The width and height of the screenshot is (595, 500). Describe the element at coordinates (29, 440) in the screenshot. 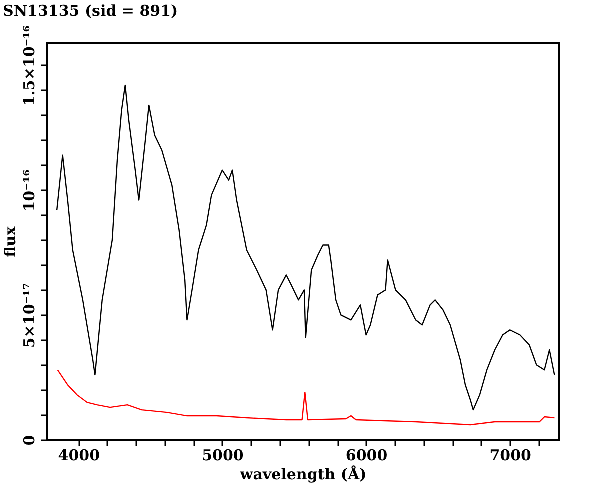

I see `y-tick-label: 0` at that location.